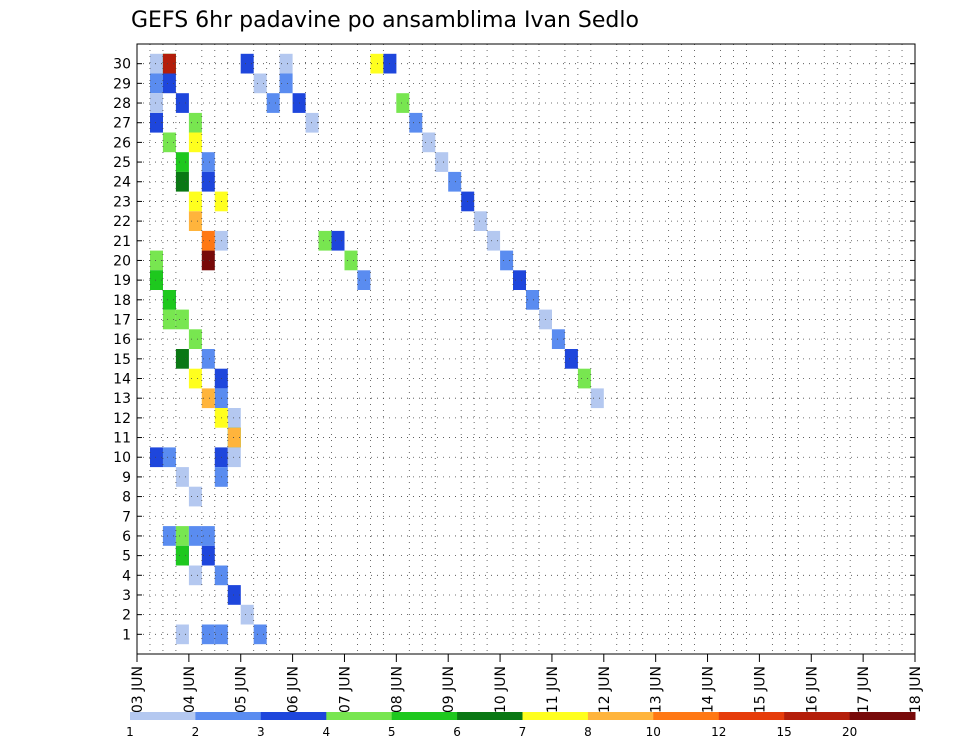 The image size is (960, 747). I want to click on x-tick-label: 06 JUN, so click(294, 689).